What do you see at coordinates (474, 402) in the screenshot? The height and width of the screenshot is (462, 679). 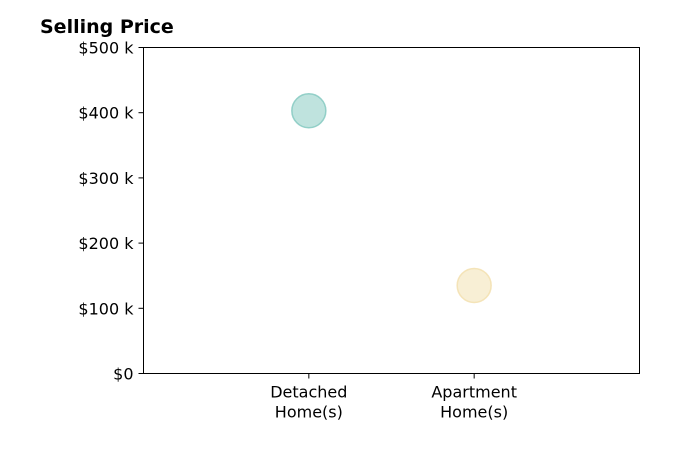 I see `x-tick-label: Apartment Home(s)` at bounding box center [474, 402].